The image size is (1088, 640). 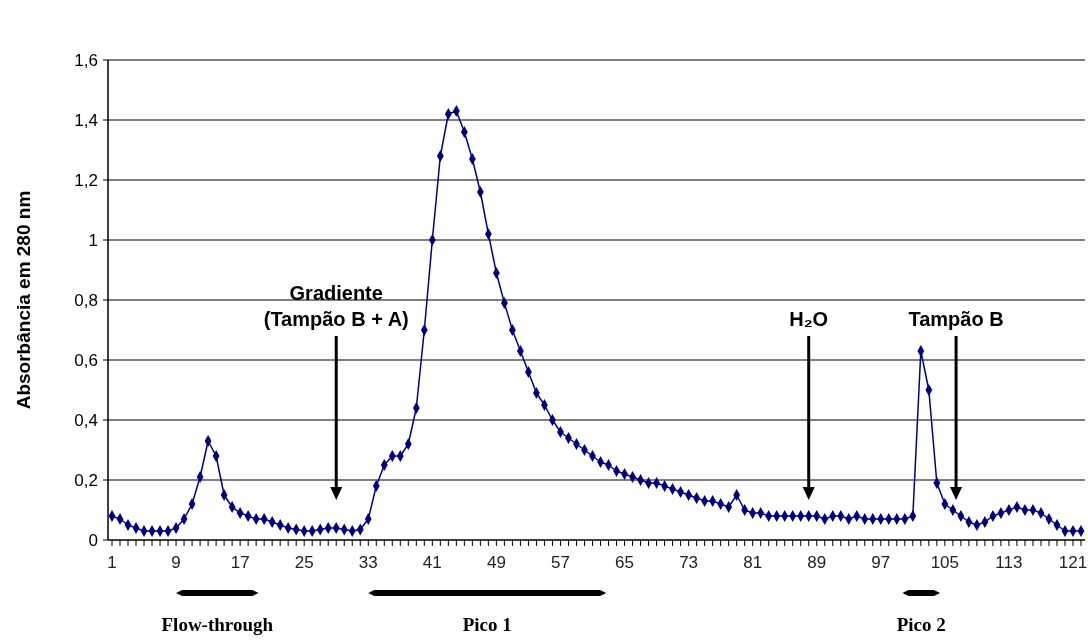 I want to click on annotation: Tampão B, so click(x=956, y=319).